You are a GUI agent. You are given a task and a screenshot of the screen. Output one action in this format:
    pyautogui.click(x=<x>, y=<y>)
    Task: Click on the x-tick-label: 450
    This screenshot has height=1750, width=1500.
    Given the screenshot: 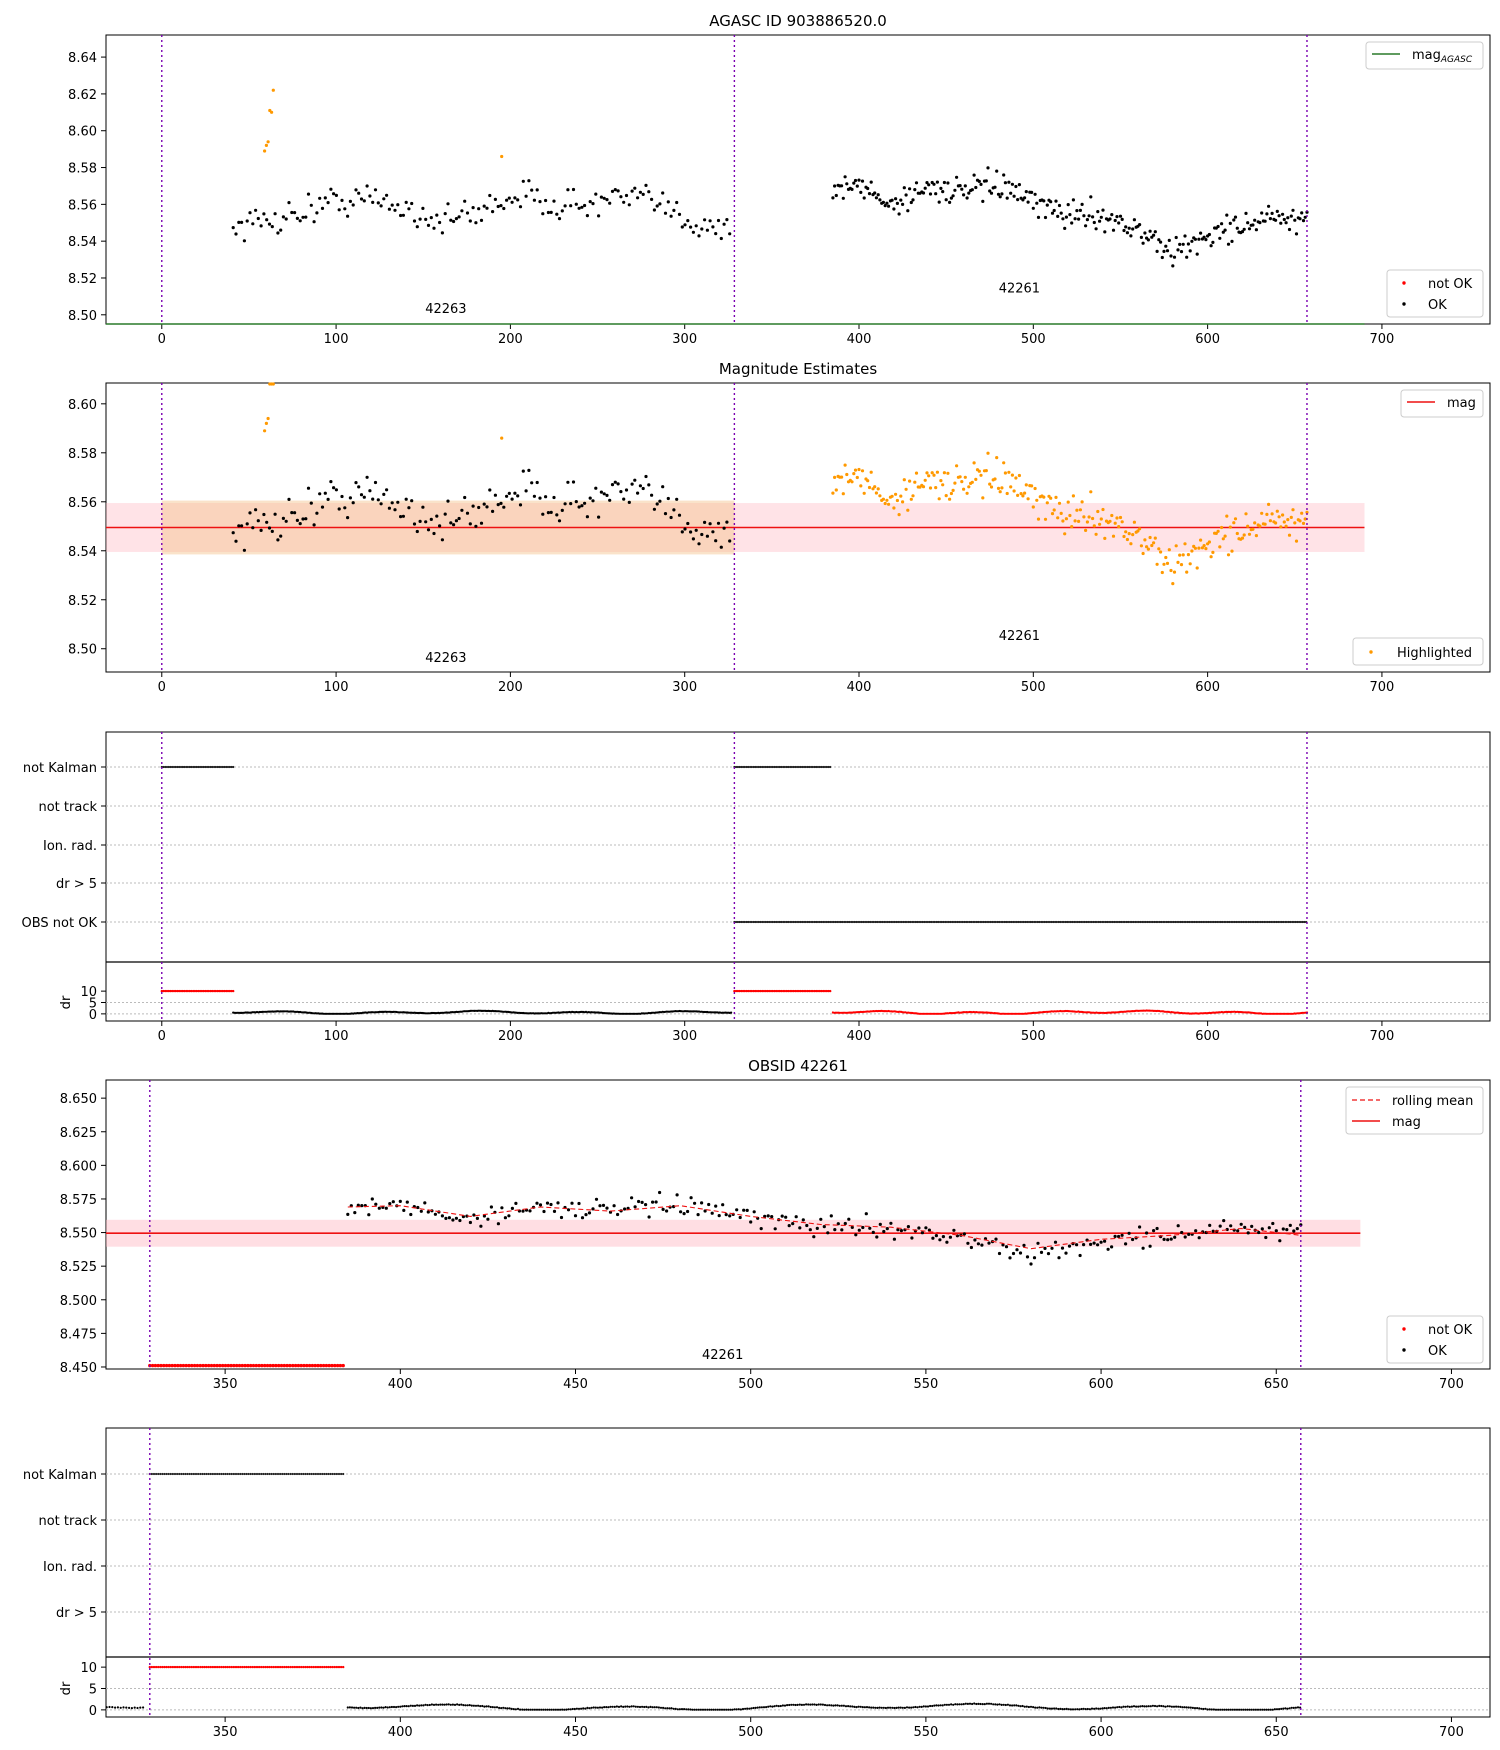 What is the action you would take?
    pyautogui.click(x=575, y=1384)
    